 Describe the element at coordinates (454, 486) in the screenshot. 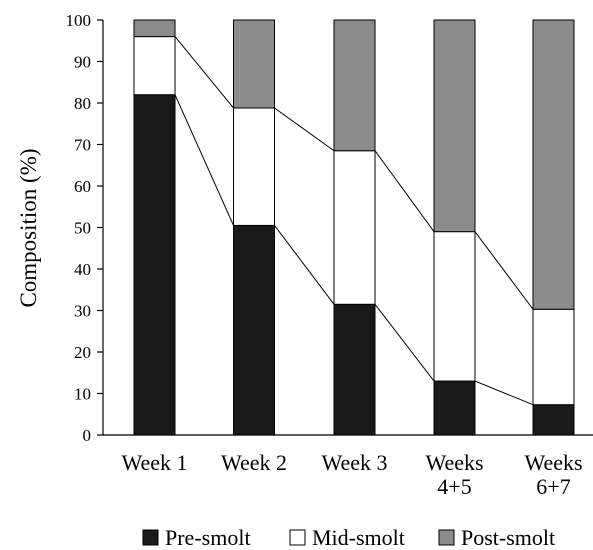

I see `x-tick-label: 4+5` at that location.